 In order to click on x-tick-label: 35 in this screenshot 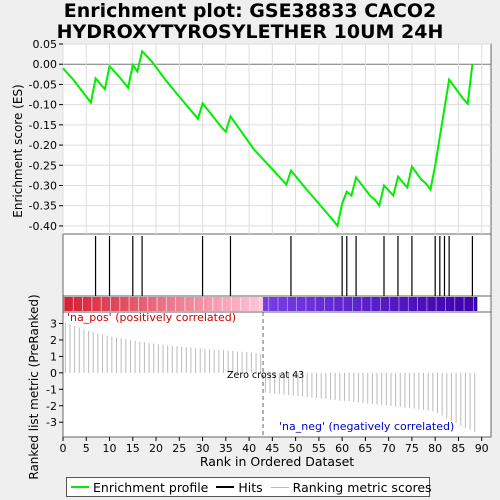, I will do `click(226, 448)`.